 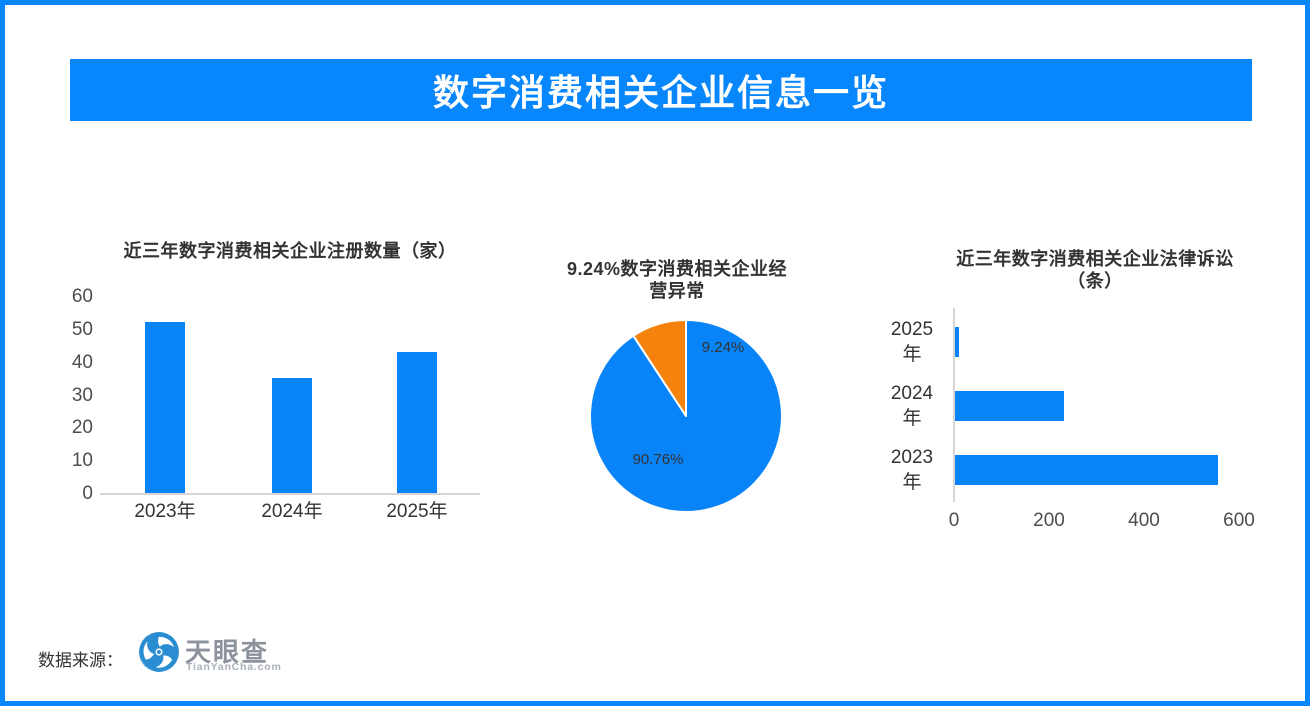 What do you see at coordinates (658, 459) in the screenshot?
I see `pie-label-blue-slice: 90.76%` at bounding box center [658, 459].